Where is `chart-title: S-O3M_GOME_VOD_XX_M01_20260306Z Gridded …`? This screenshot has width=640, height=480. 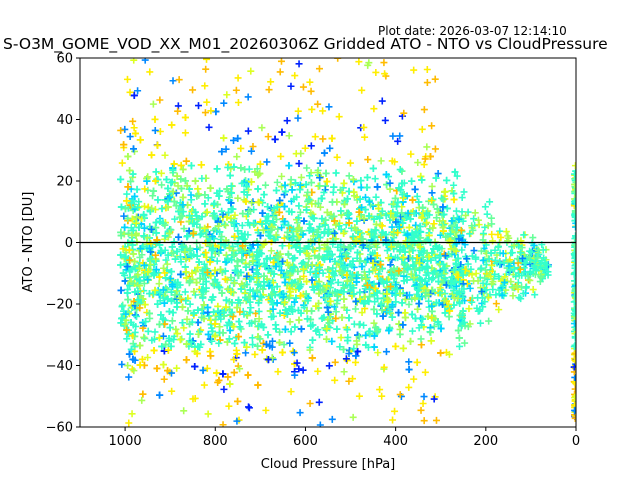
chart-title: S-O3M_GOME_VOD_XX_M01_20260306Z Gridded … is located at coordinates (305, 44).